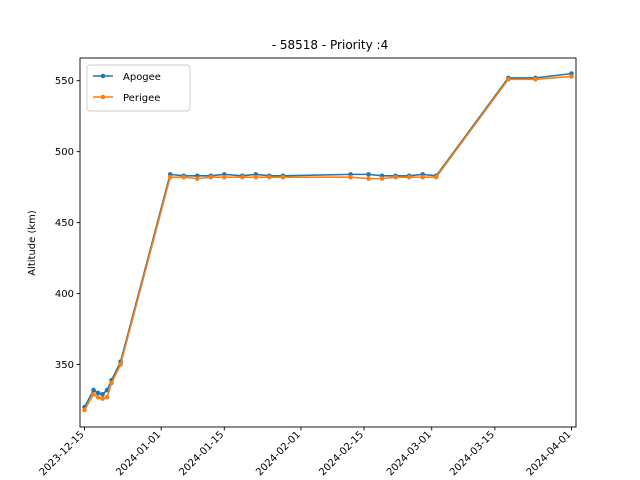 The height and width of the screenshot is (480, 640). Describe the element at coordinates (32, 243) in the screenshot. I see `y-axis-label: Altitude (km)` at that location.